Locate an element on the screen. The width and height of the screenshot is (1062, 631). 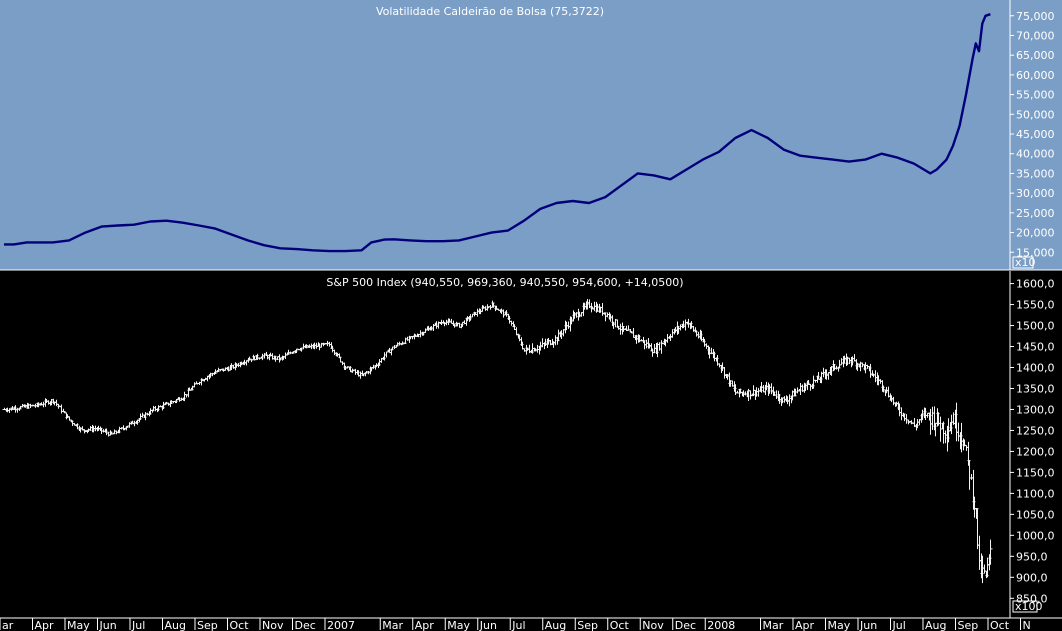
x-axis-tick-label: 2007 is located at coordinates (341, 625).